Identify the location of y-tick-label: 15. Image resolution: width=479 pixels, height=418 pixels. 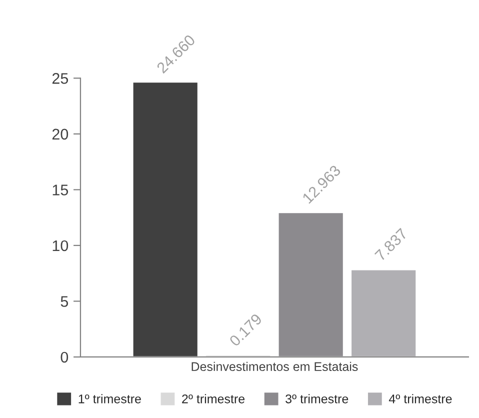
(60, 190).